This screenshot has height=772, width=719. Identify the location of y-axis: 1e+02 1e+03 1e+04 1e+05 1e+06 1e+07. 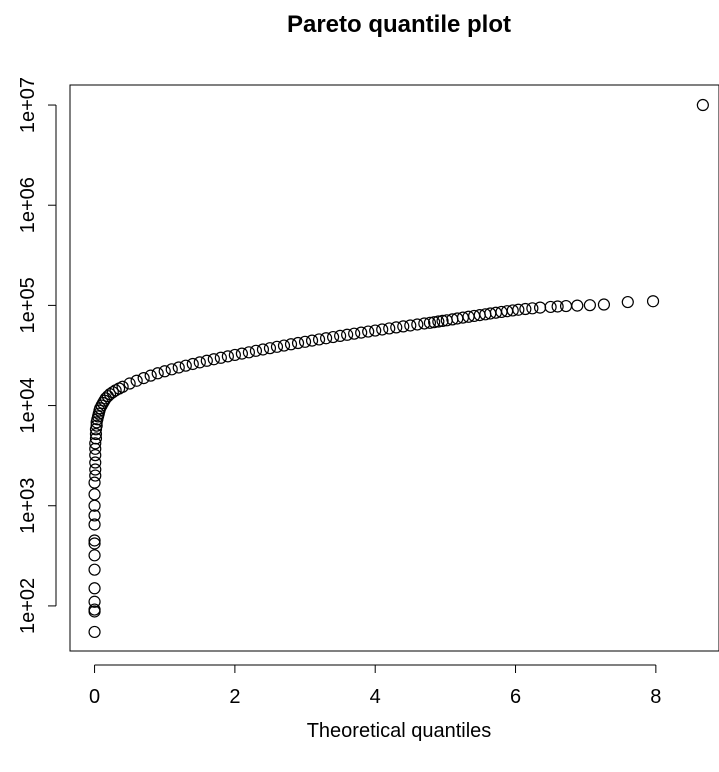
(37, 355).